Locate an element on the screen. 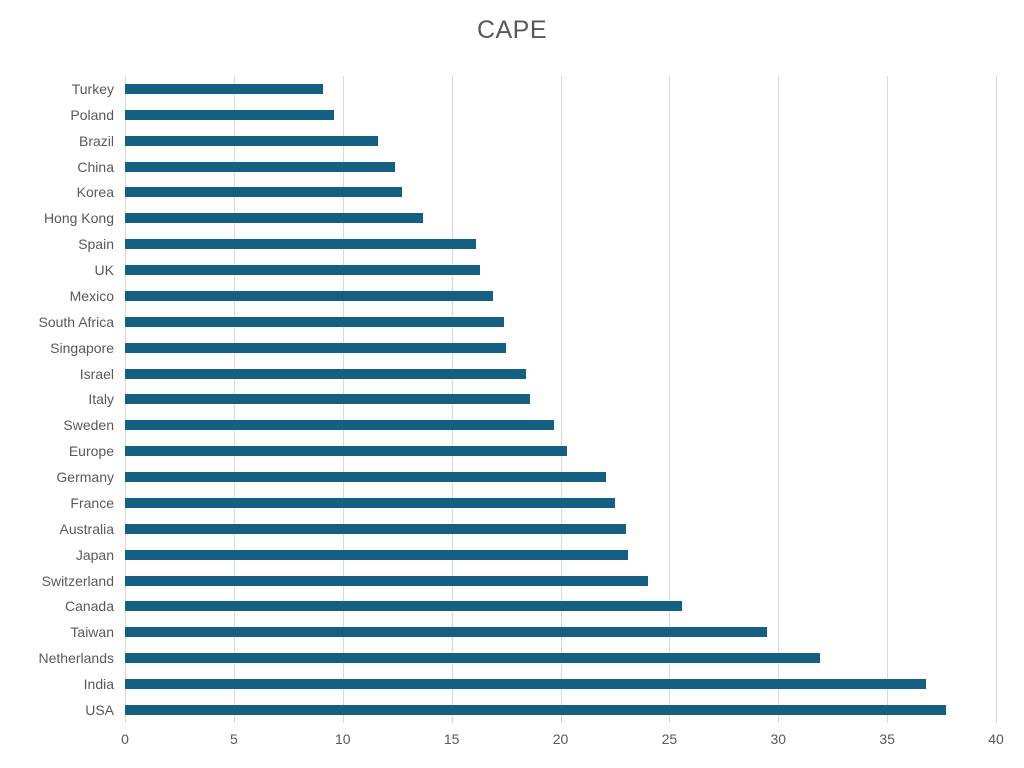  bar-germany is located at coordinates (366, 477).